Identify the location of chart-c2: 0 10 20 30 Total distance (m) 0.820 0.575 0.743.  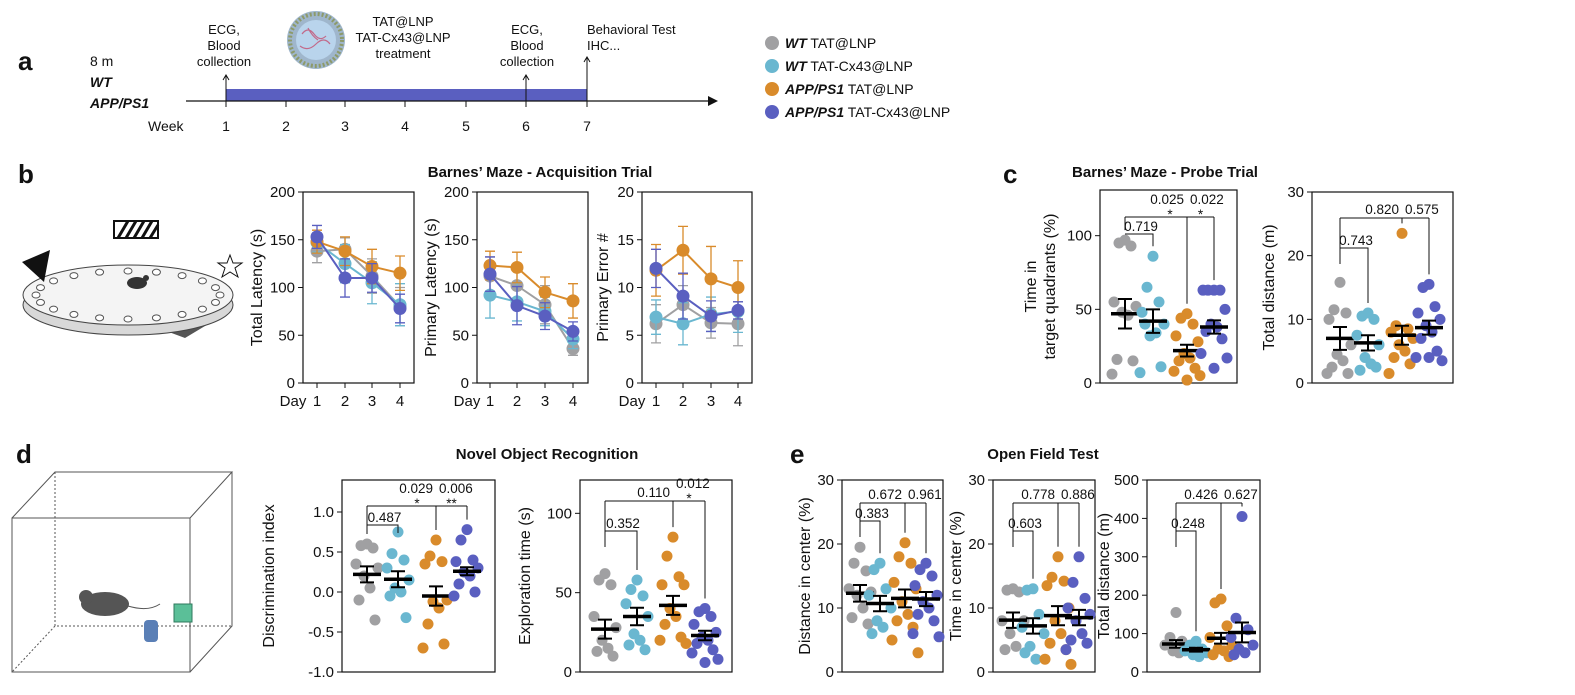
(1357, 288).